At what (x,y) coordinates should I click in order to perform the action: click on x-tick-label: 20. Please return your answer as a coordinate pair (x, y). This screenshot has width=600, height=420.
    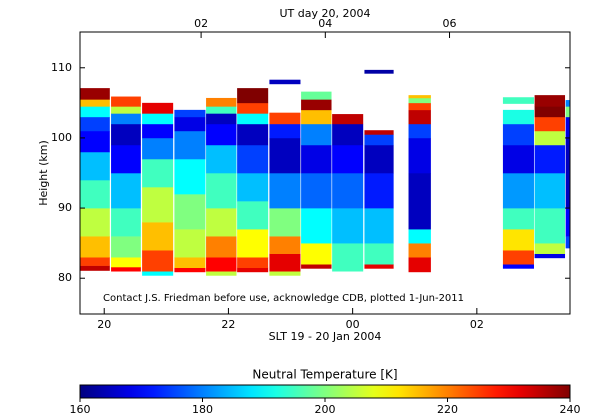
    Looking at the image, I should click on (104, 324).